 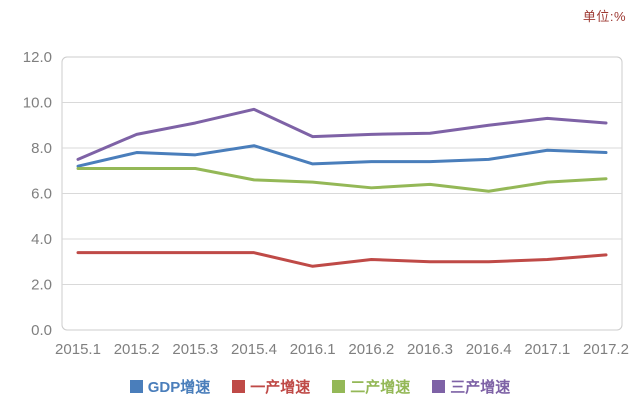 What do you see at coordinates (41, 239) in the screenshot?
I see `y-axis-tick-label: 4.0` at bounding box center [41, 239].